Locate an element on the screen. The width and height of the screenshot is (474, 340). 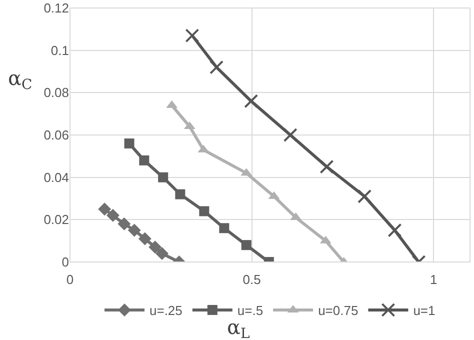
legend-label: u=1 is located at coordinates (424, 310).